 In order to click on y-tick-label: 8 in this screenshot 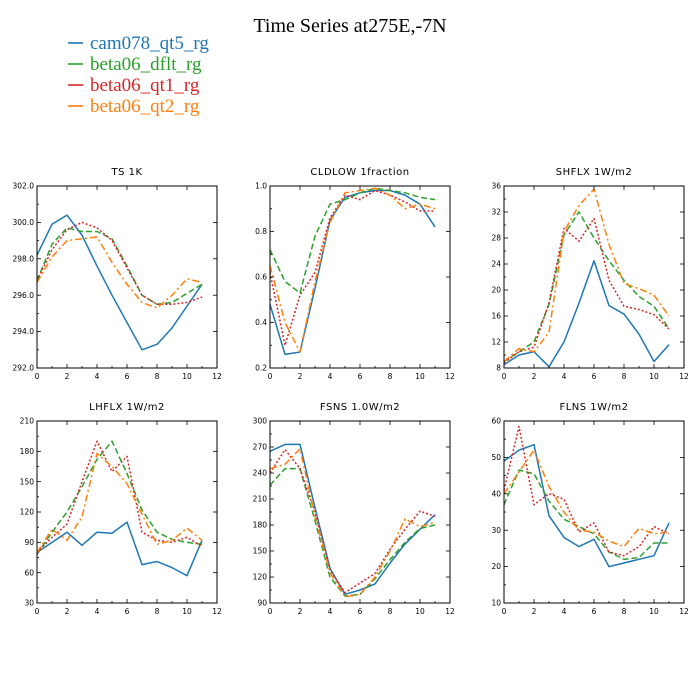, I will do `click(498, 368)`.